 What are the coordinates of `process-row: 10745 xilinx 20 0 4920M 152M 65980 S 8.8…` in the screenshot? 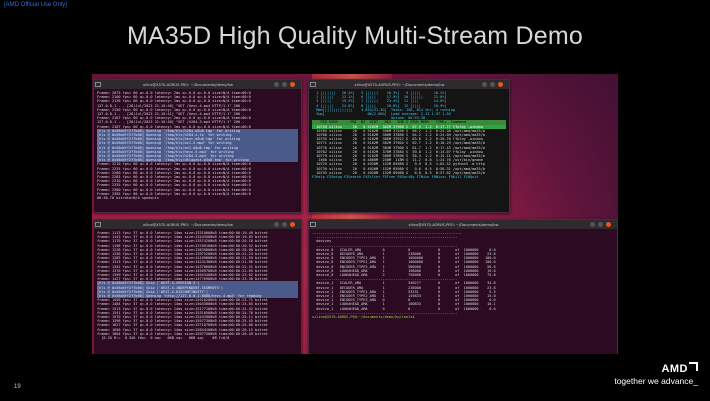 It's located at (398, 172).